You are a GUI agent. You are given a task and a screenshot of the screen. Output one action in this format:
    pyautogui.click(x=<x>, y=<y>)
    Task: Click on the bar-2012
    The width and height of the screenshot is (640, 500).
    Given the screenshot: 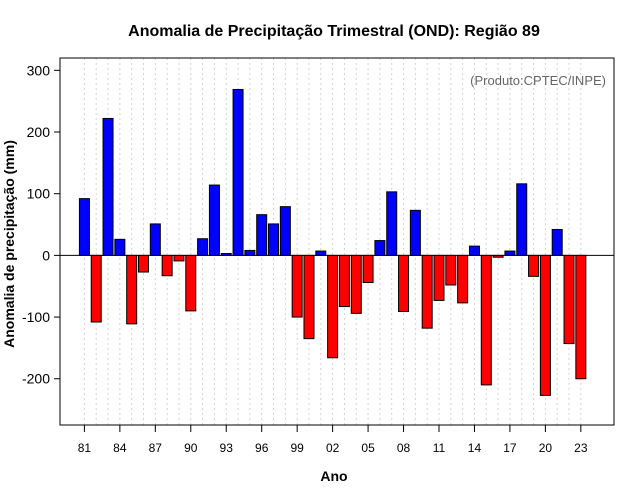 What is the action you would take?
    pyautogui.click(x=451, y=270)
    